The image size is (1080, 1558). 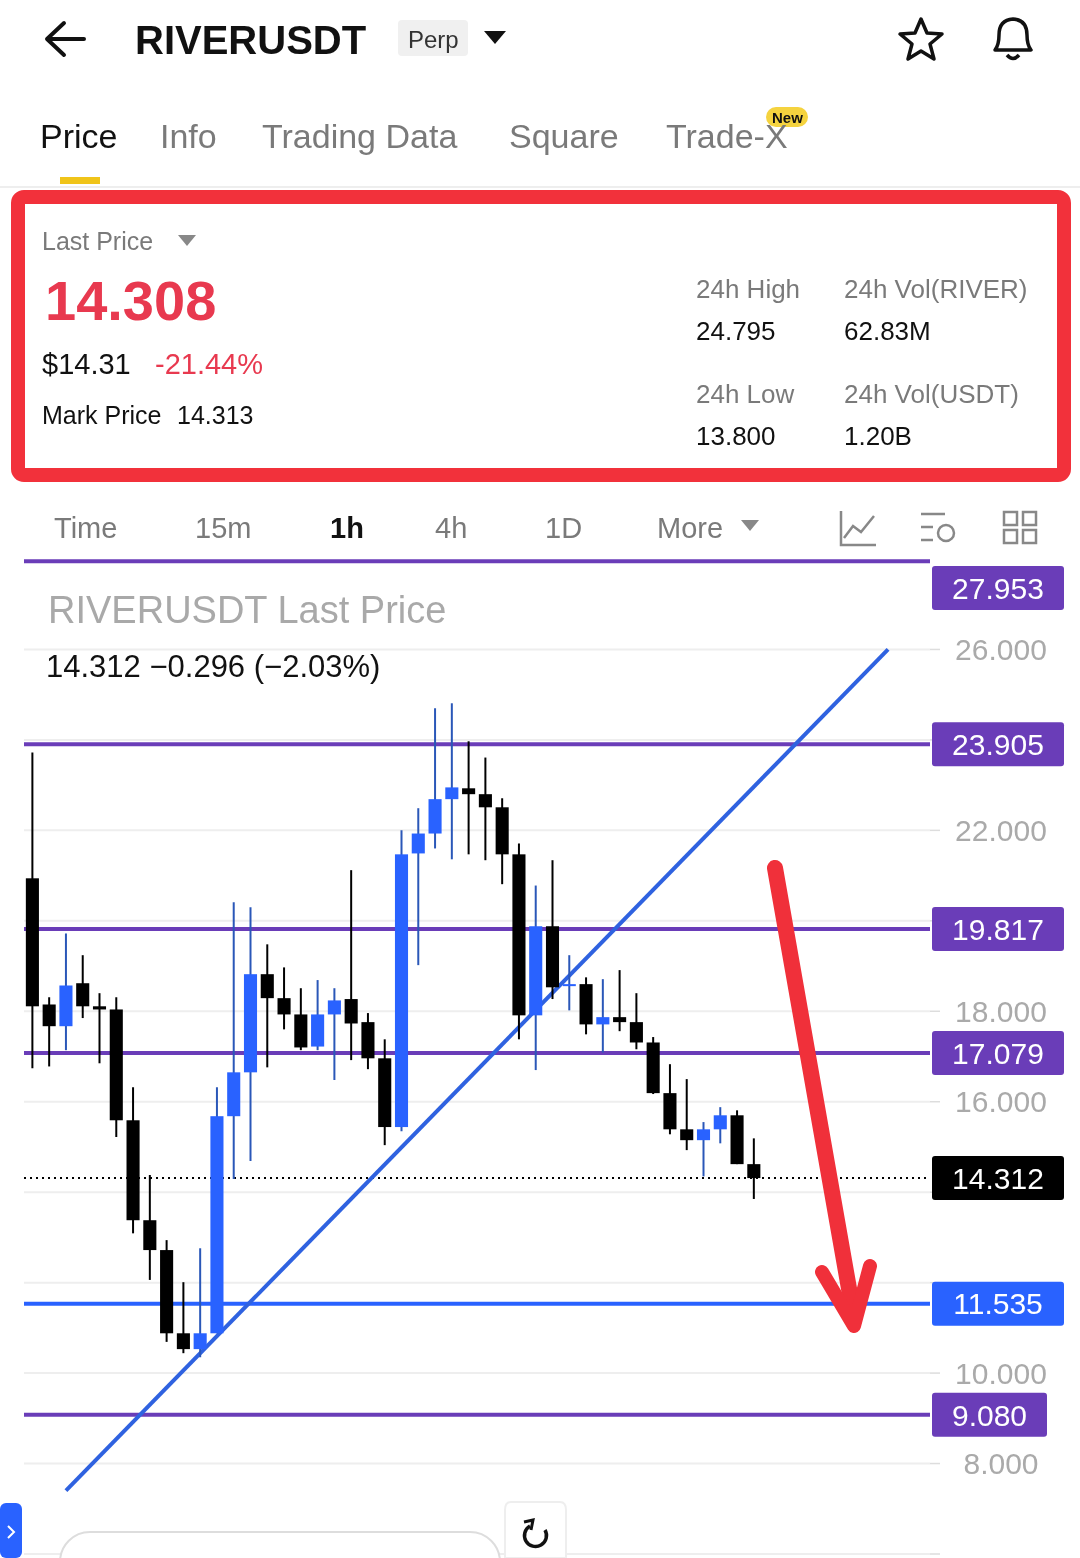 What do you see at coordinates (887, 331) in the screenshot?
I see `text: 62.83M` at bounding box center [887, 331].